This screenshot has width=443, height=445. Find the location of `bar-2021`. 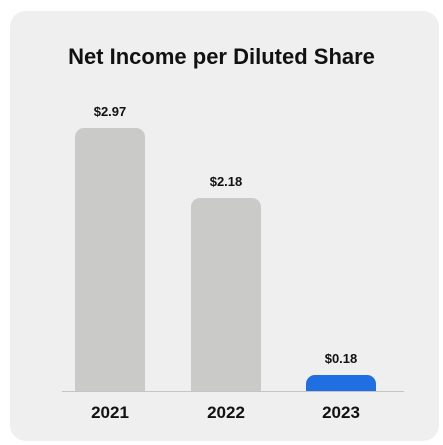

bar-2021 is located at coordinates (110, 264).